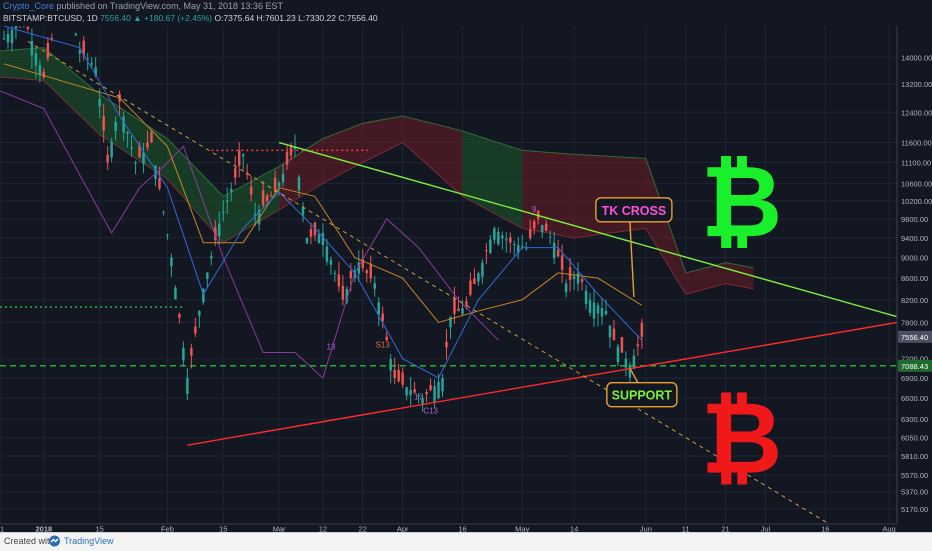 Image resolution: width=932 pixels, height=551 pixels. I want to click on ohlc-open: O:7375.64, so click(234, 18).